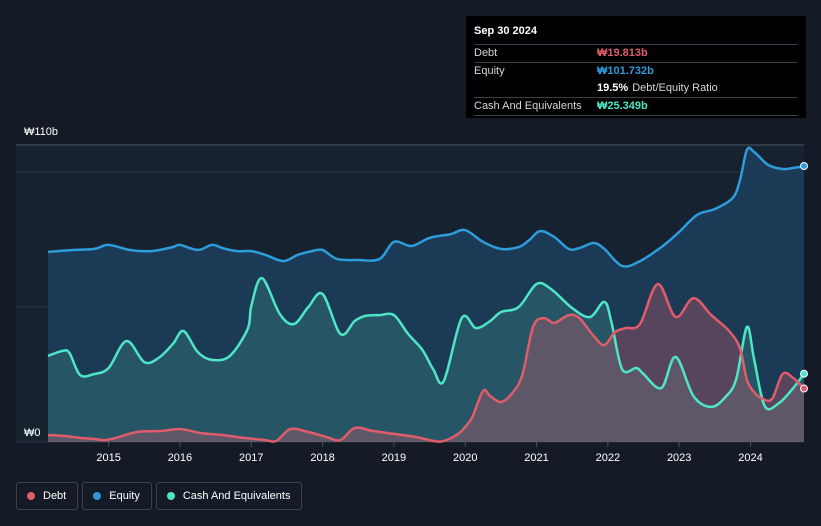 This screenshot has width=821, height=526. I want to click on legend-item-cash: Cash And Equivalents, so click(229, 496).